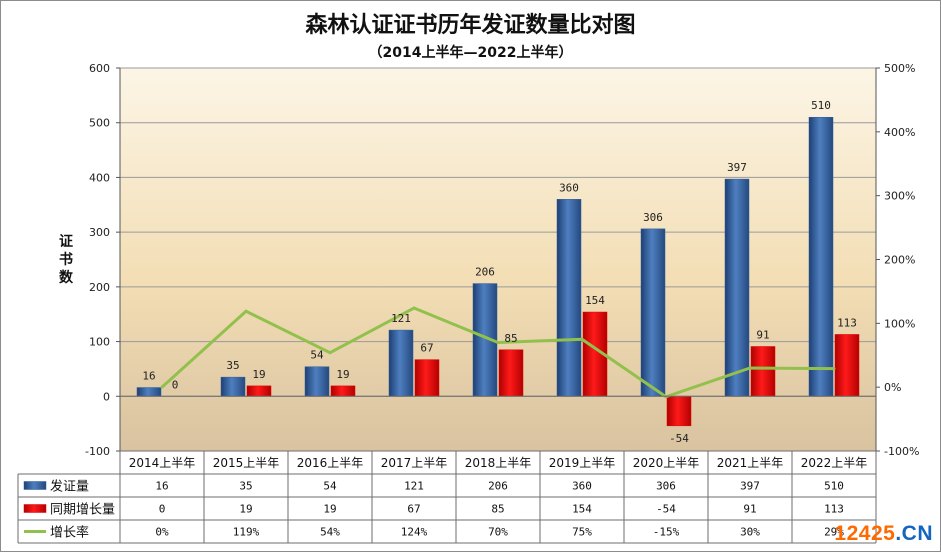 The height and width of the screenshot is (552, 941). I want to click on table-cell-series1: 16, so click(161, 486).